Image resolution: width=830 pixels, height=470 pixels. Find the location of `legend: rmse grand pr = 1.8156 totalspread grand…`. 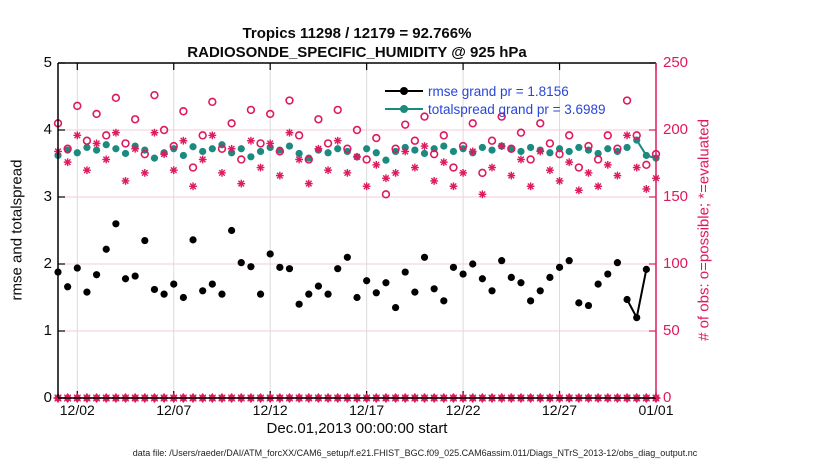

legend: rmse grand pr = 1.8156 totalspread grand… is located at coordinates (495, 100).